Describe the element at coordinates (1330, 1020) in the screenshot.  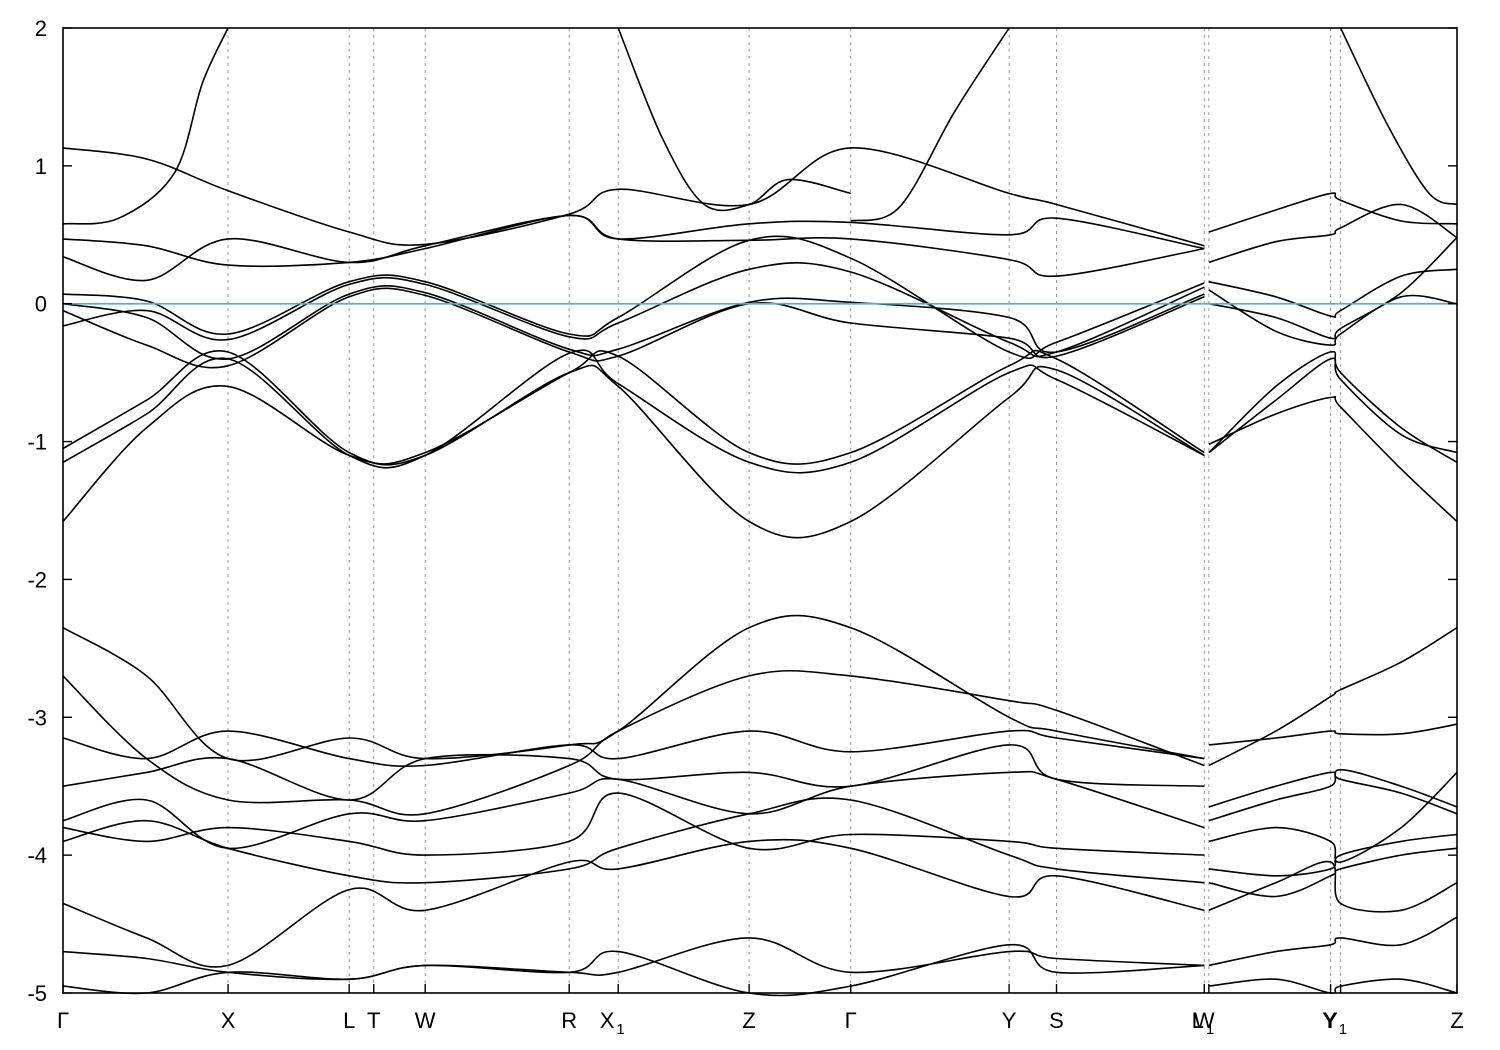
I see `xtick-label-13: Y` at that location.